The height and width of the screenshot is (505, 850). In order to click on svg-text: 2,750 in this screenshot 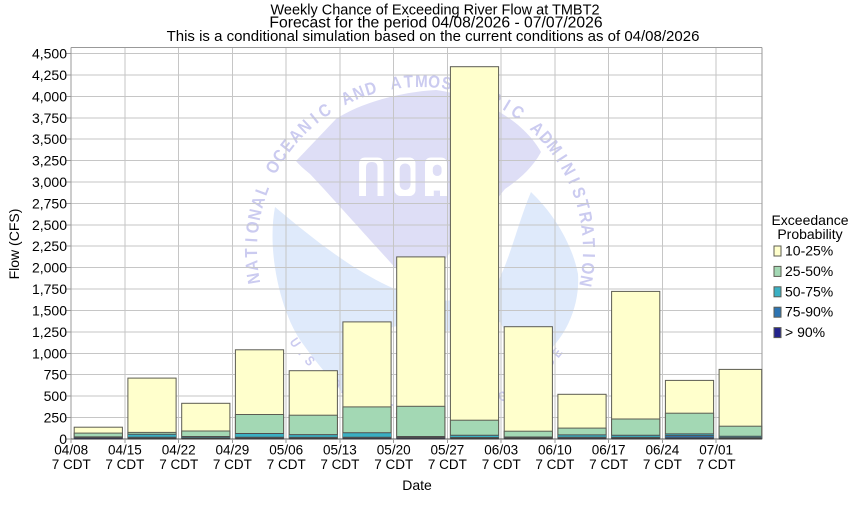, I will do `click(49, 203)`.